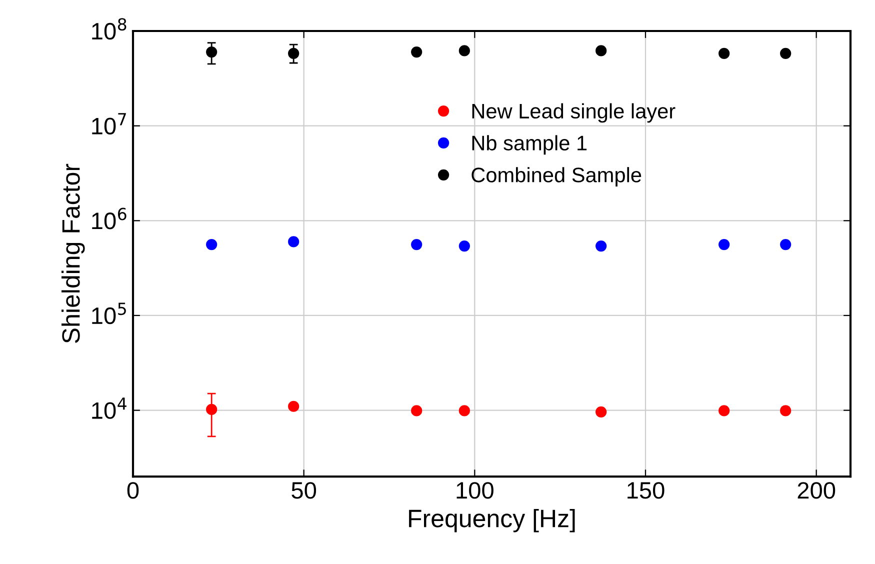 This screenshot has width=875, height=564. I want to click on x-tick-label: 0, so click(133, 490).